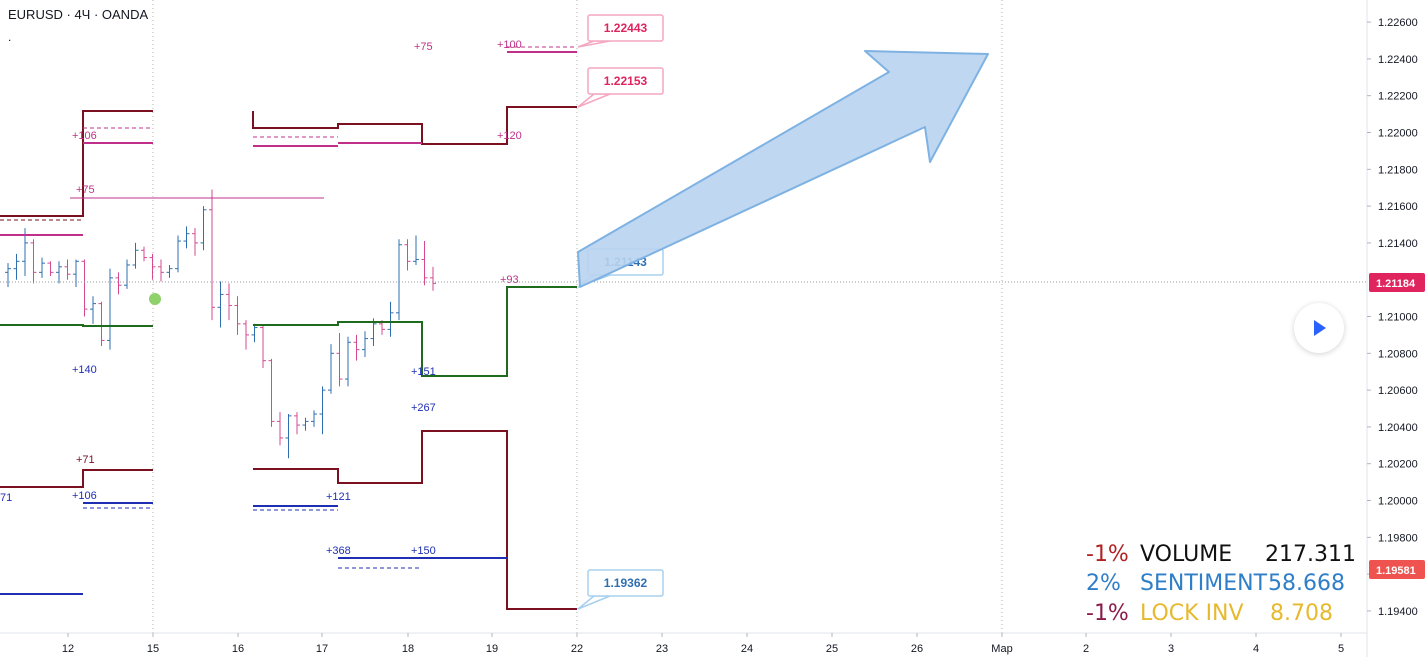 This screenshot has height=657, width=1425. Describe the element at coordinates (153, 649) in the screenshot. I see `time-tick-label: 15` at that location.